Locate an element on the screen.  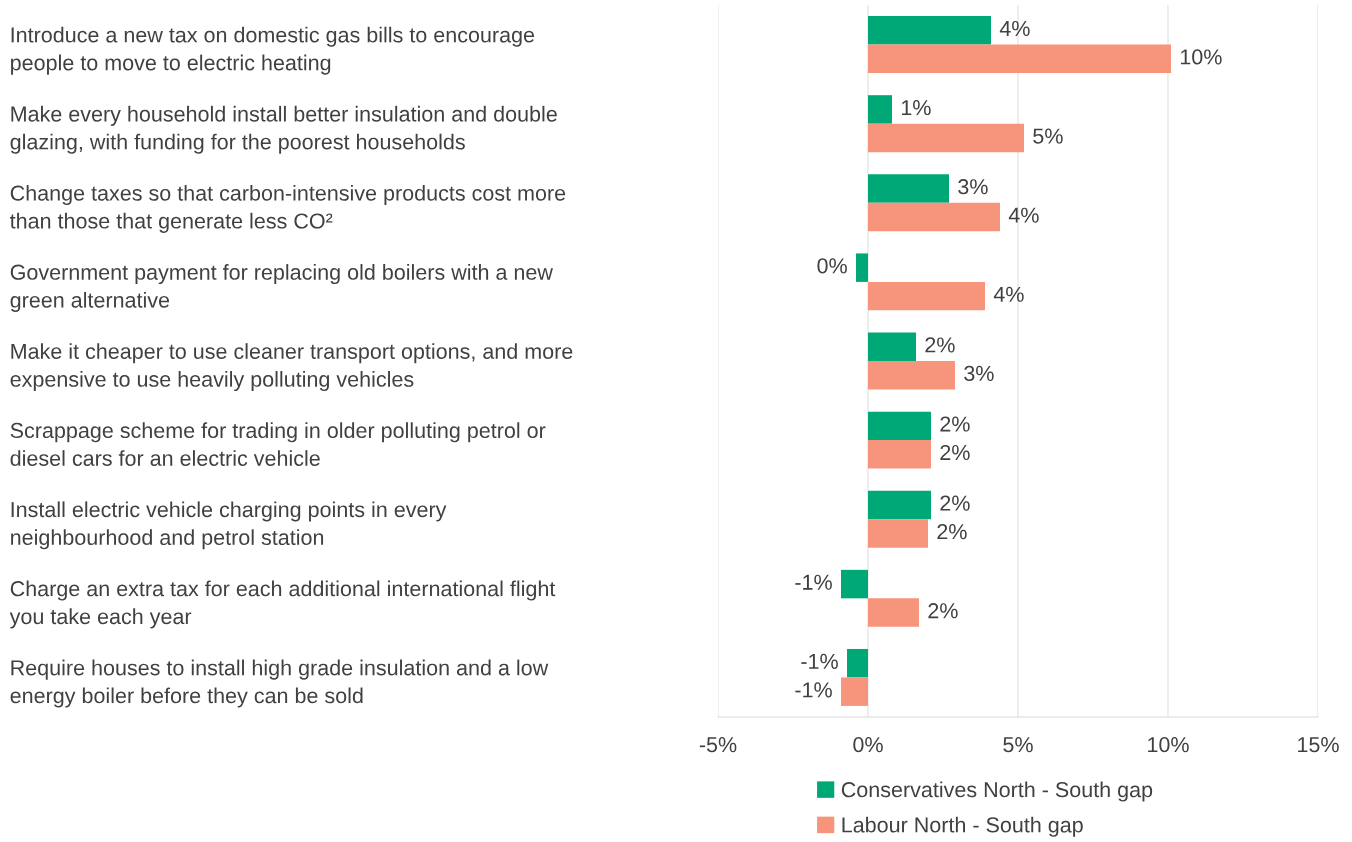
x-tick-label: 5% is located at coordinates (1018, 745).